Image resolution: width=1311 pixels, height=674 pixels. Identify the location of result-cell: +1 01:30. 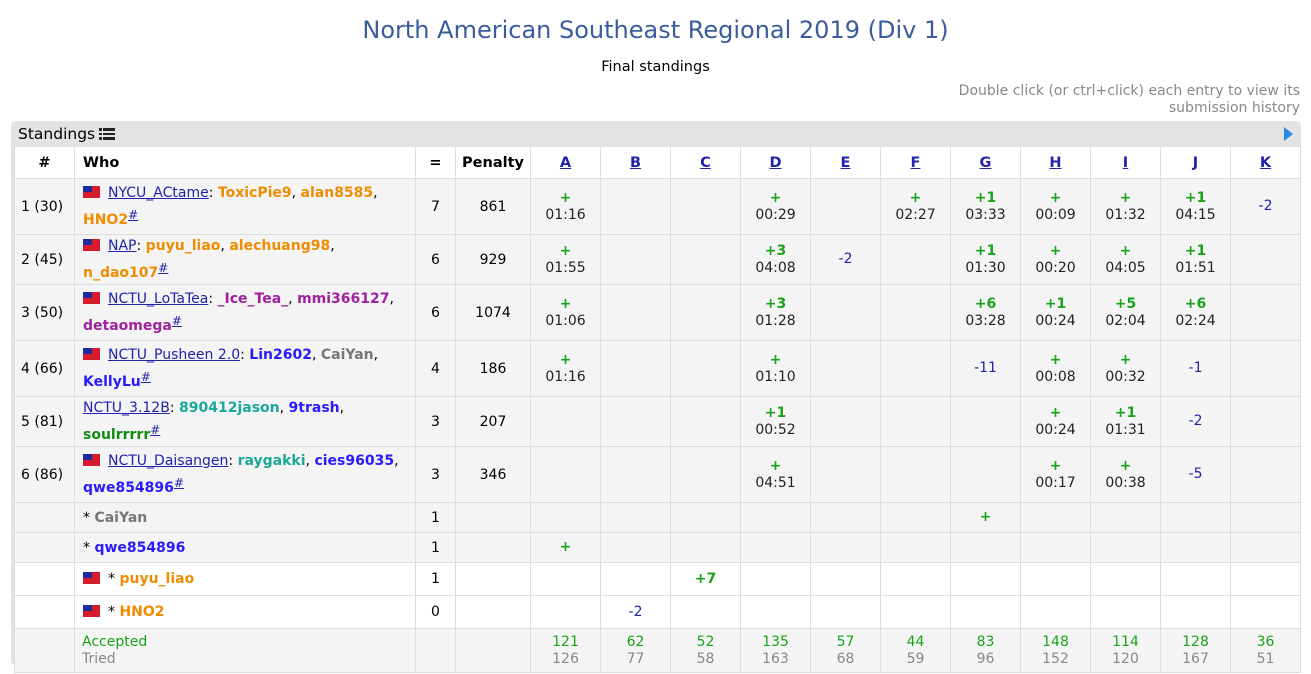
(985, 259).